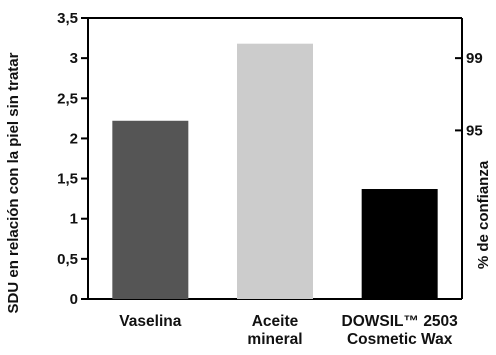 The width and height of the screenshot is (496, 355). I want to click on y-tick-label: 2,5, so click(67, 98).